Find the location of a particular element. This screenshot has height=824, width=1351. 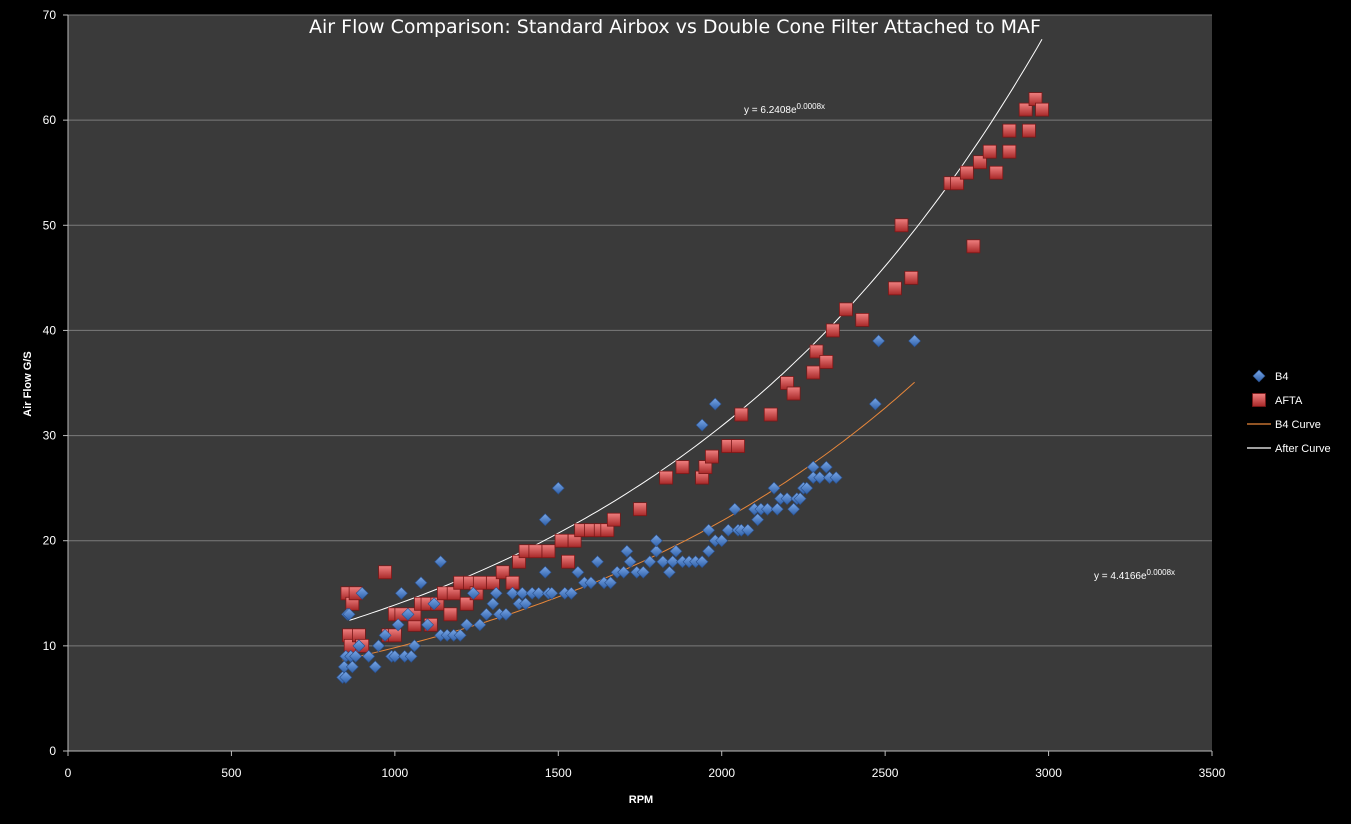

y-tick-label: 70 is located at coordinates (50, 15).